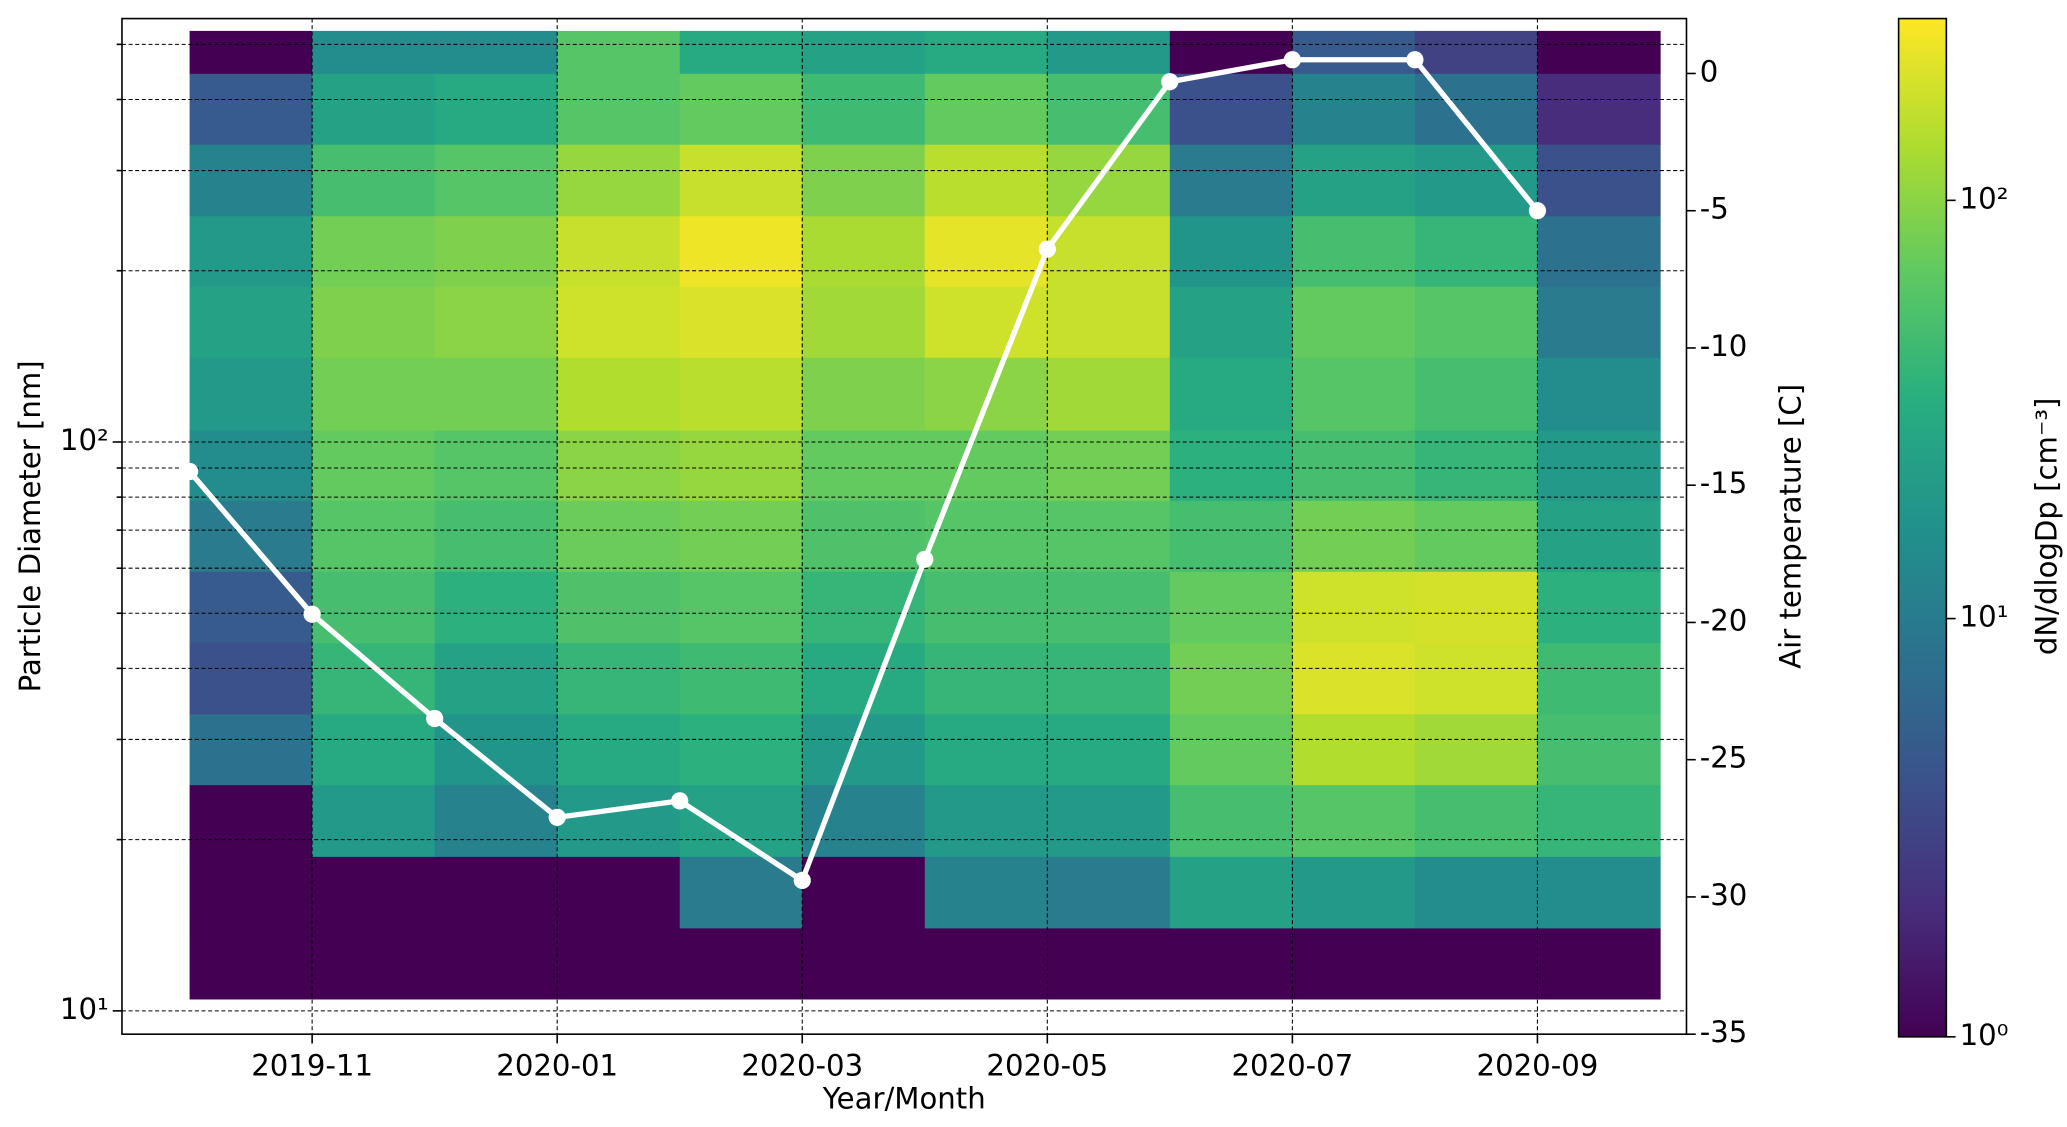  I want to click on x-tick-label: 2019-11, so click(312, 1065).